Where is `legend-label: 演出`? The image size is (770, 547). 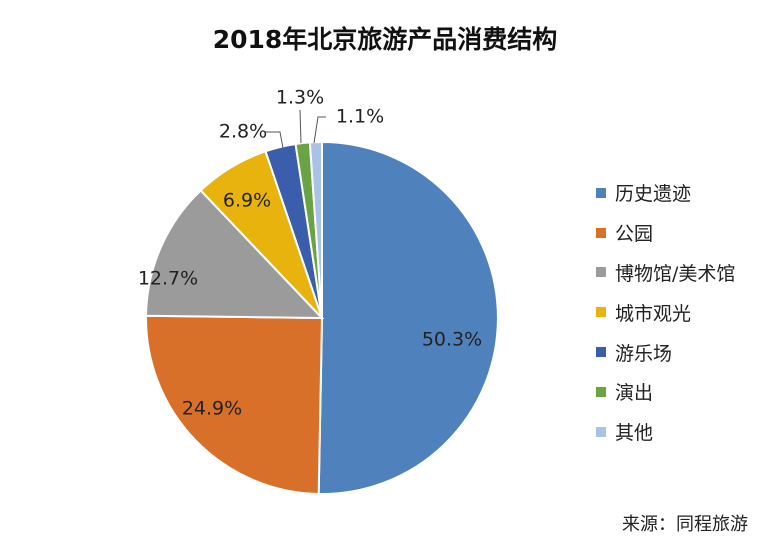
legend-label: 演出 is located at coordinates (634, 393).